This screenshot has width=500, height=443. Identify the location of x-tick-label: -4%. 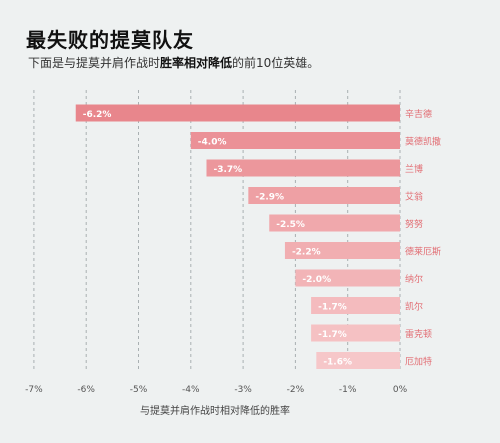
(191, 390).